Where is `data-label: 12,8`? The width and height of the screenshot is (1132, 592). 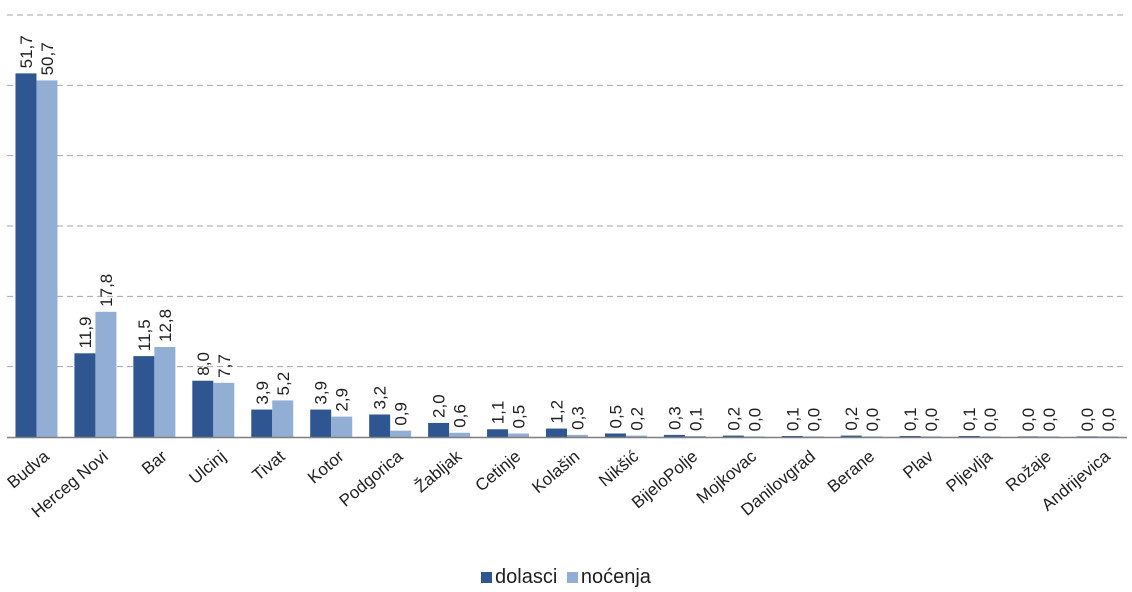
data-label: 12,8 is located at coordinates (165, 325).